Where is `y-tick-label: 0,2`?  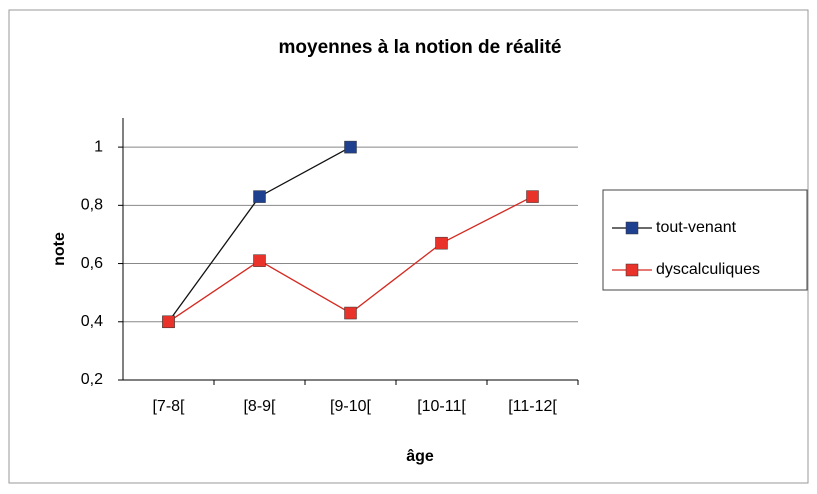
y-tick-label: 0,2 is located at coordinates (92, 379).